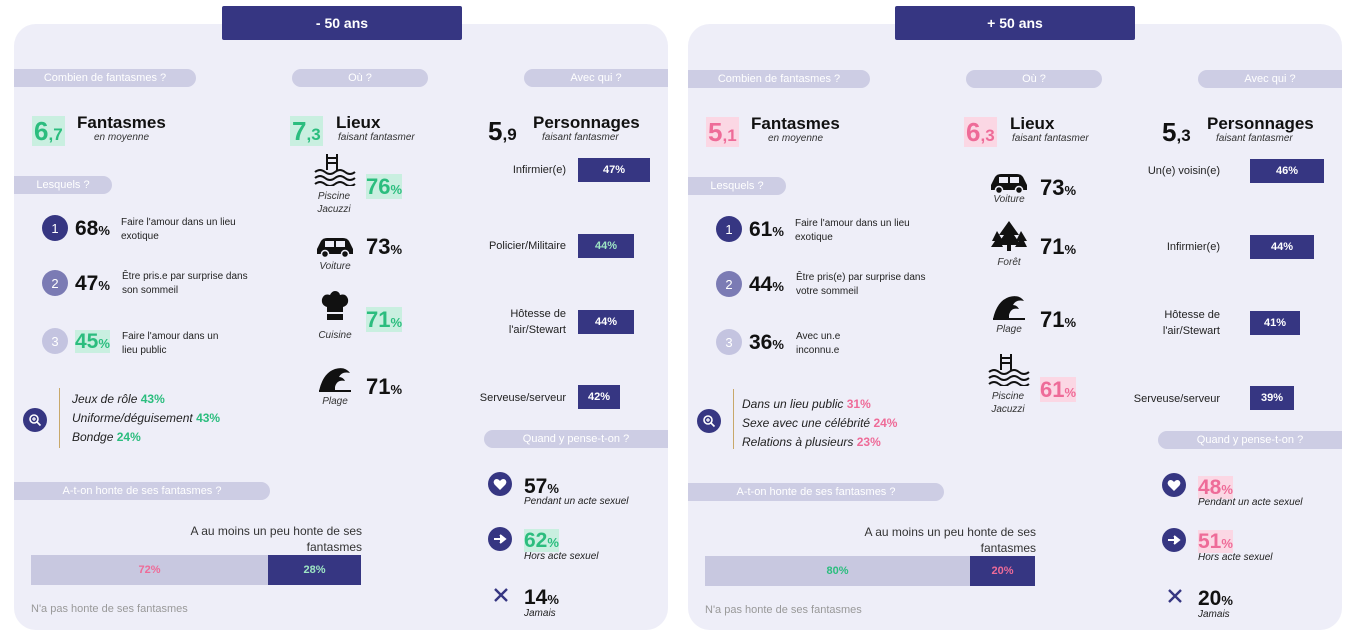 The image size is (1354, 636). I want to click on char-1-name: Infirmier(e), so click(539, 170).